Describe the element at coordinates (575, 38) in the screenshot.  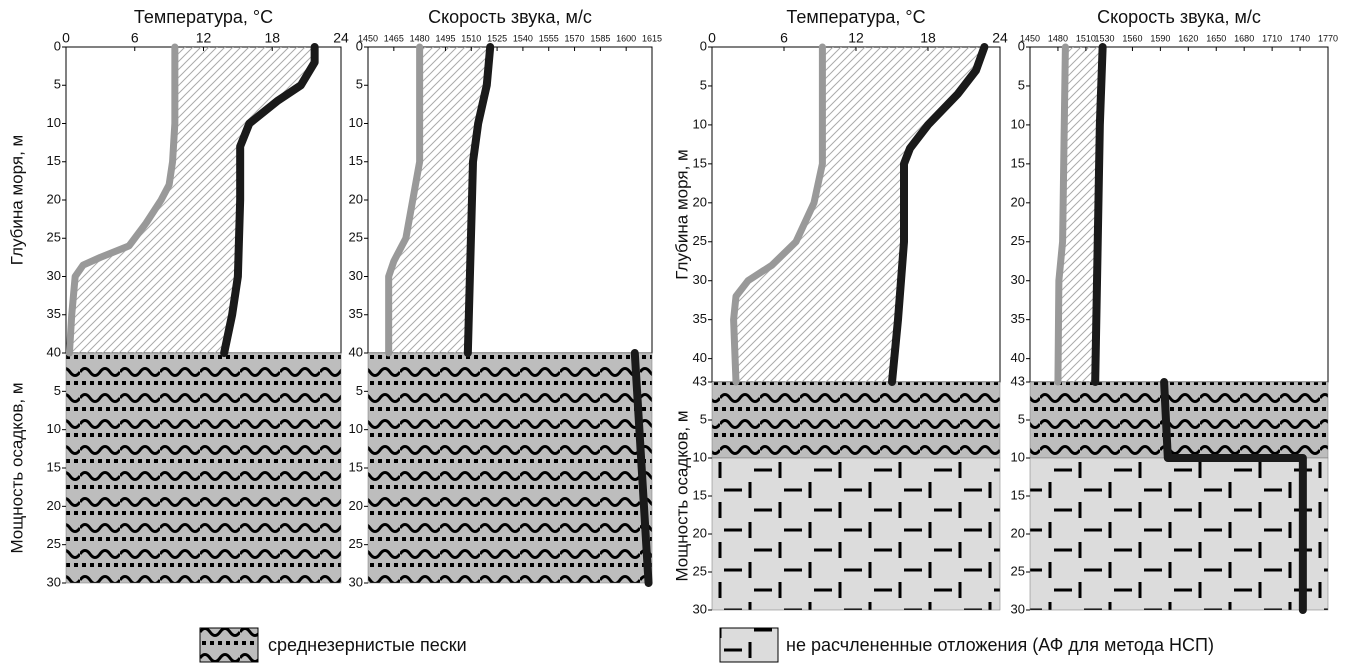
I see `x-tick-label: 1570` at that location.